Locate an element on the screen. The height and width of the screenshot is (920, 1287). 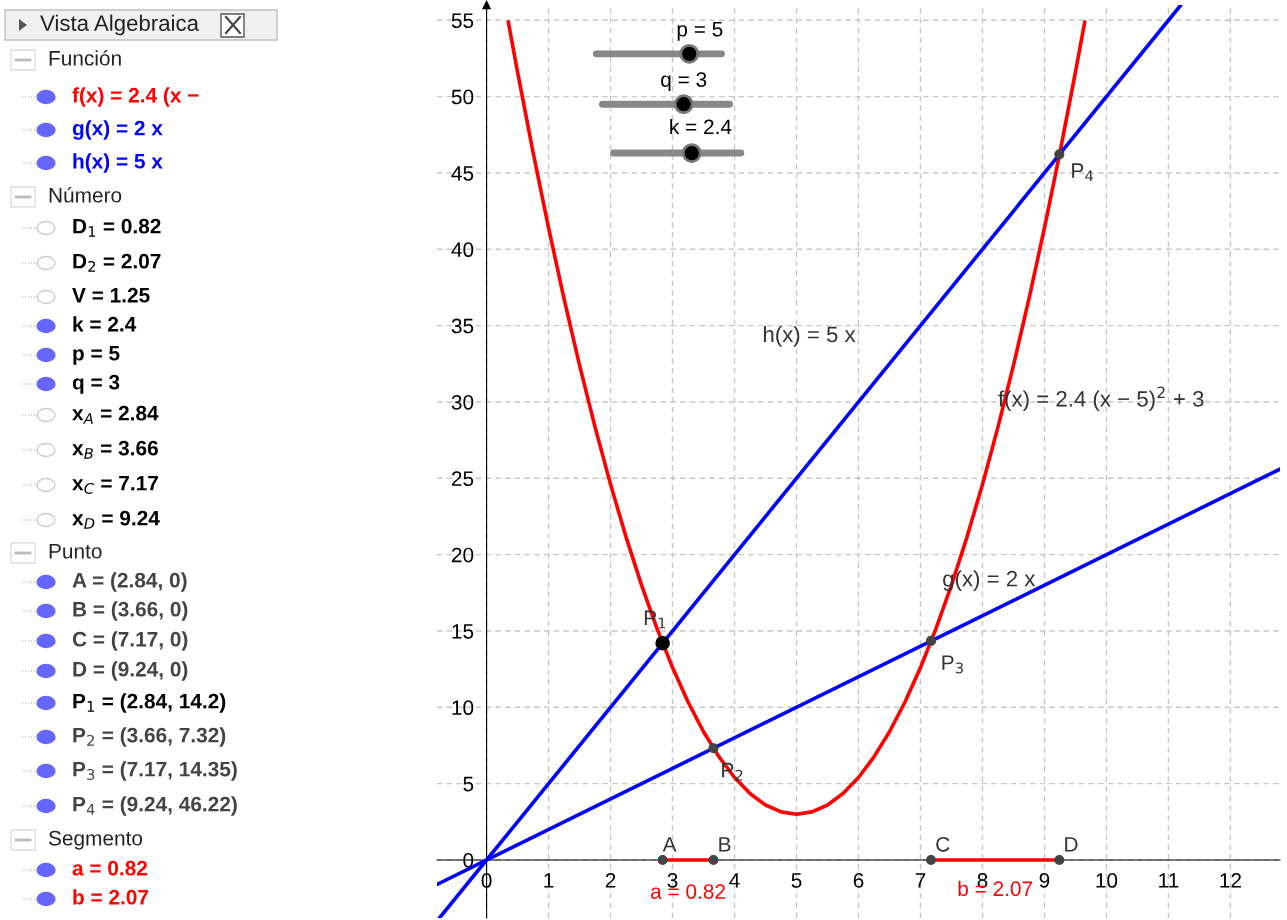
text: q = 3 is located at coordinates (96, 384).